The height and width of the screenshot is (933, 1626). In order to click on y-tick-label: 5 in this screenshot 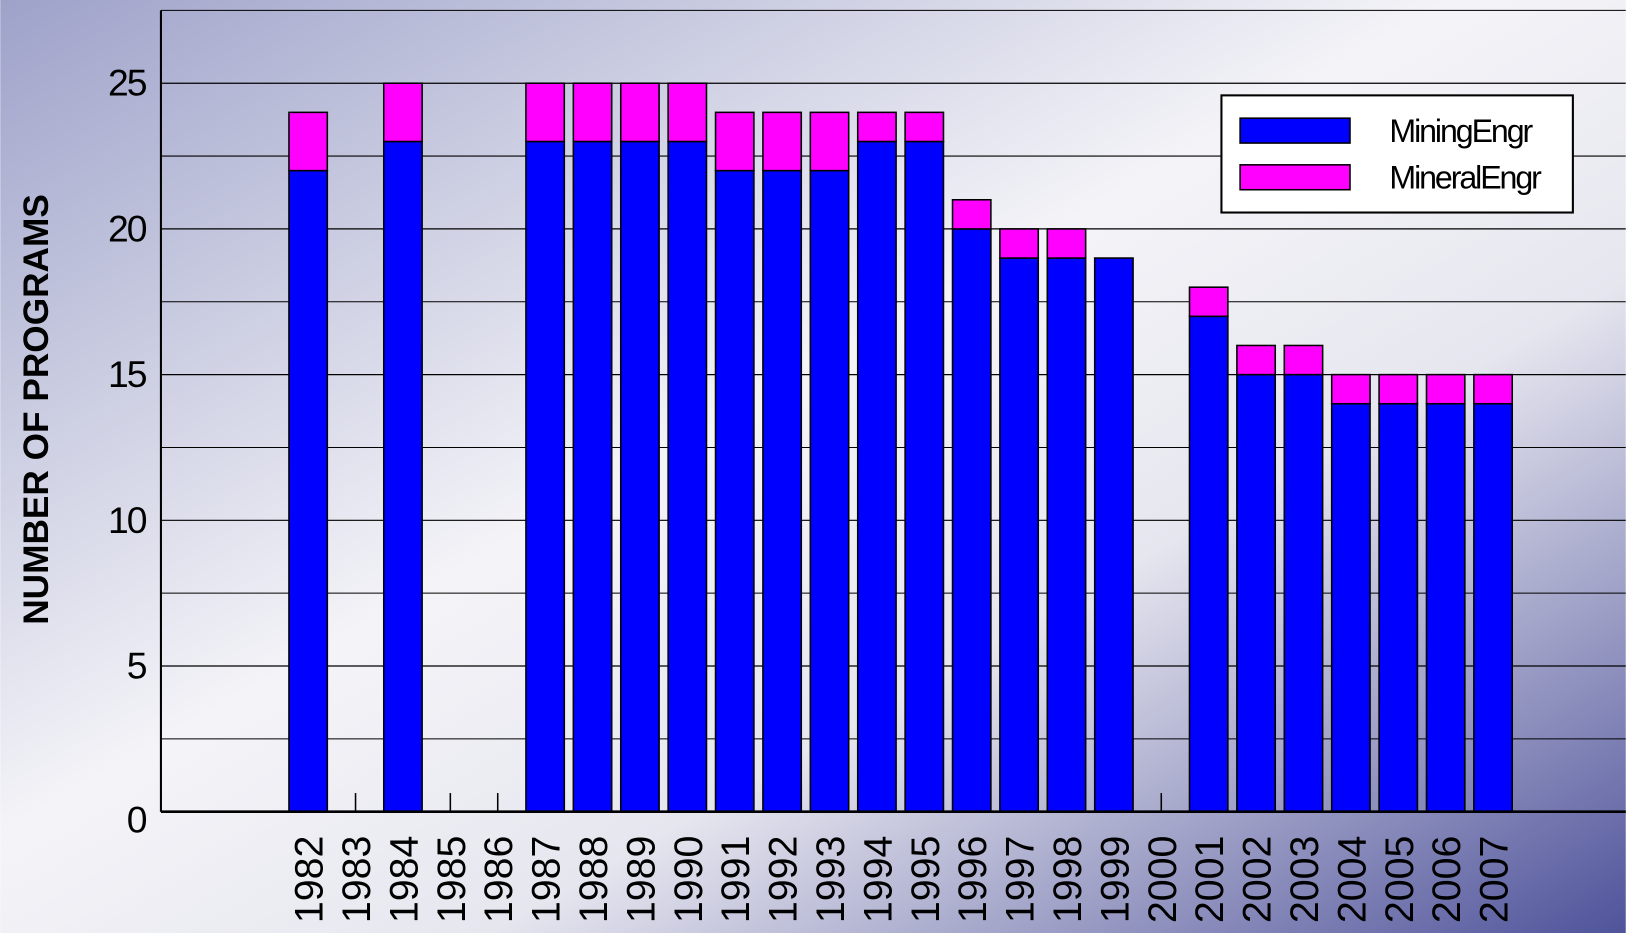, I will do `click(137, 665)`.